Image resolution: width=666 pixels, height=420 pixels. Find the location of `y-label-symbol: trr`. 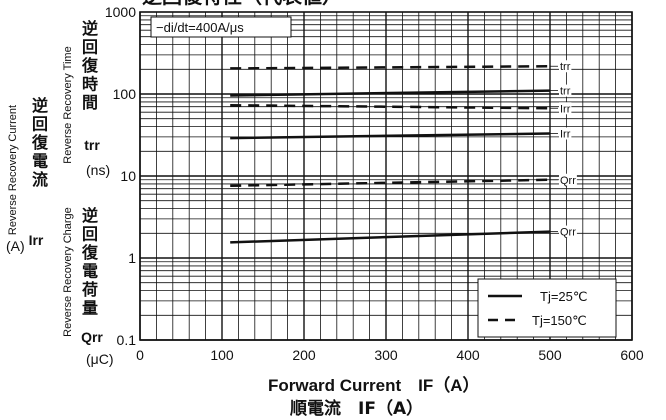

y-label-symbol: trr is located at coordinates (92, 145).